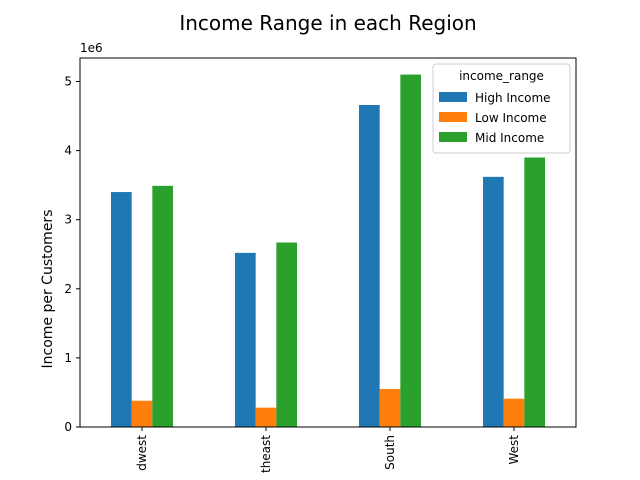  What do you see at coordinates (328, 450) in the screenshot?
I see `x-axis-ticks: dwest theast South West` at bounding box center [328, 450].